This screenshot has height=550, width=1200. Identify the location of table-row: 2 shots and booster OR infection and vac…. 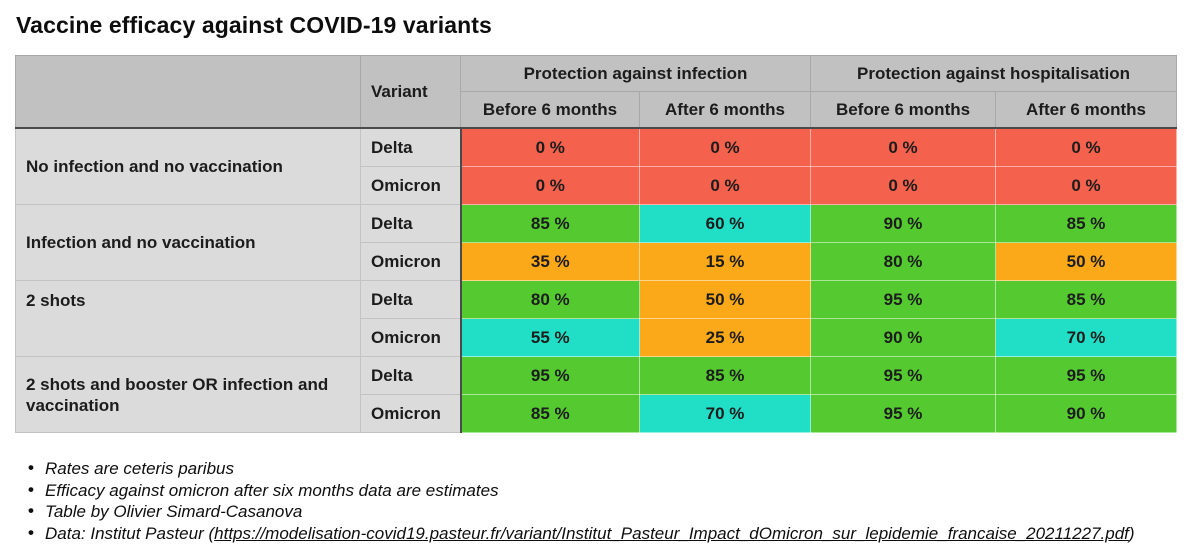
(596, 394).